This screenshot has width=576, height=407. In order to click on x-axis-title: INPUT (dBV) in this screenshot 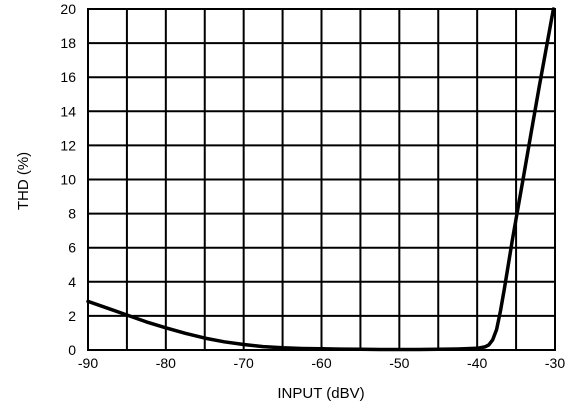, I will do `click(320, 393)`.